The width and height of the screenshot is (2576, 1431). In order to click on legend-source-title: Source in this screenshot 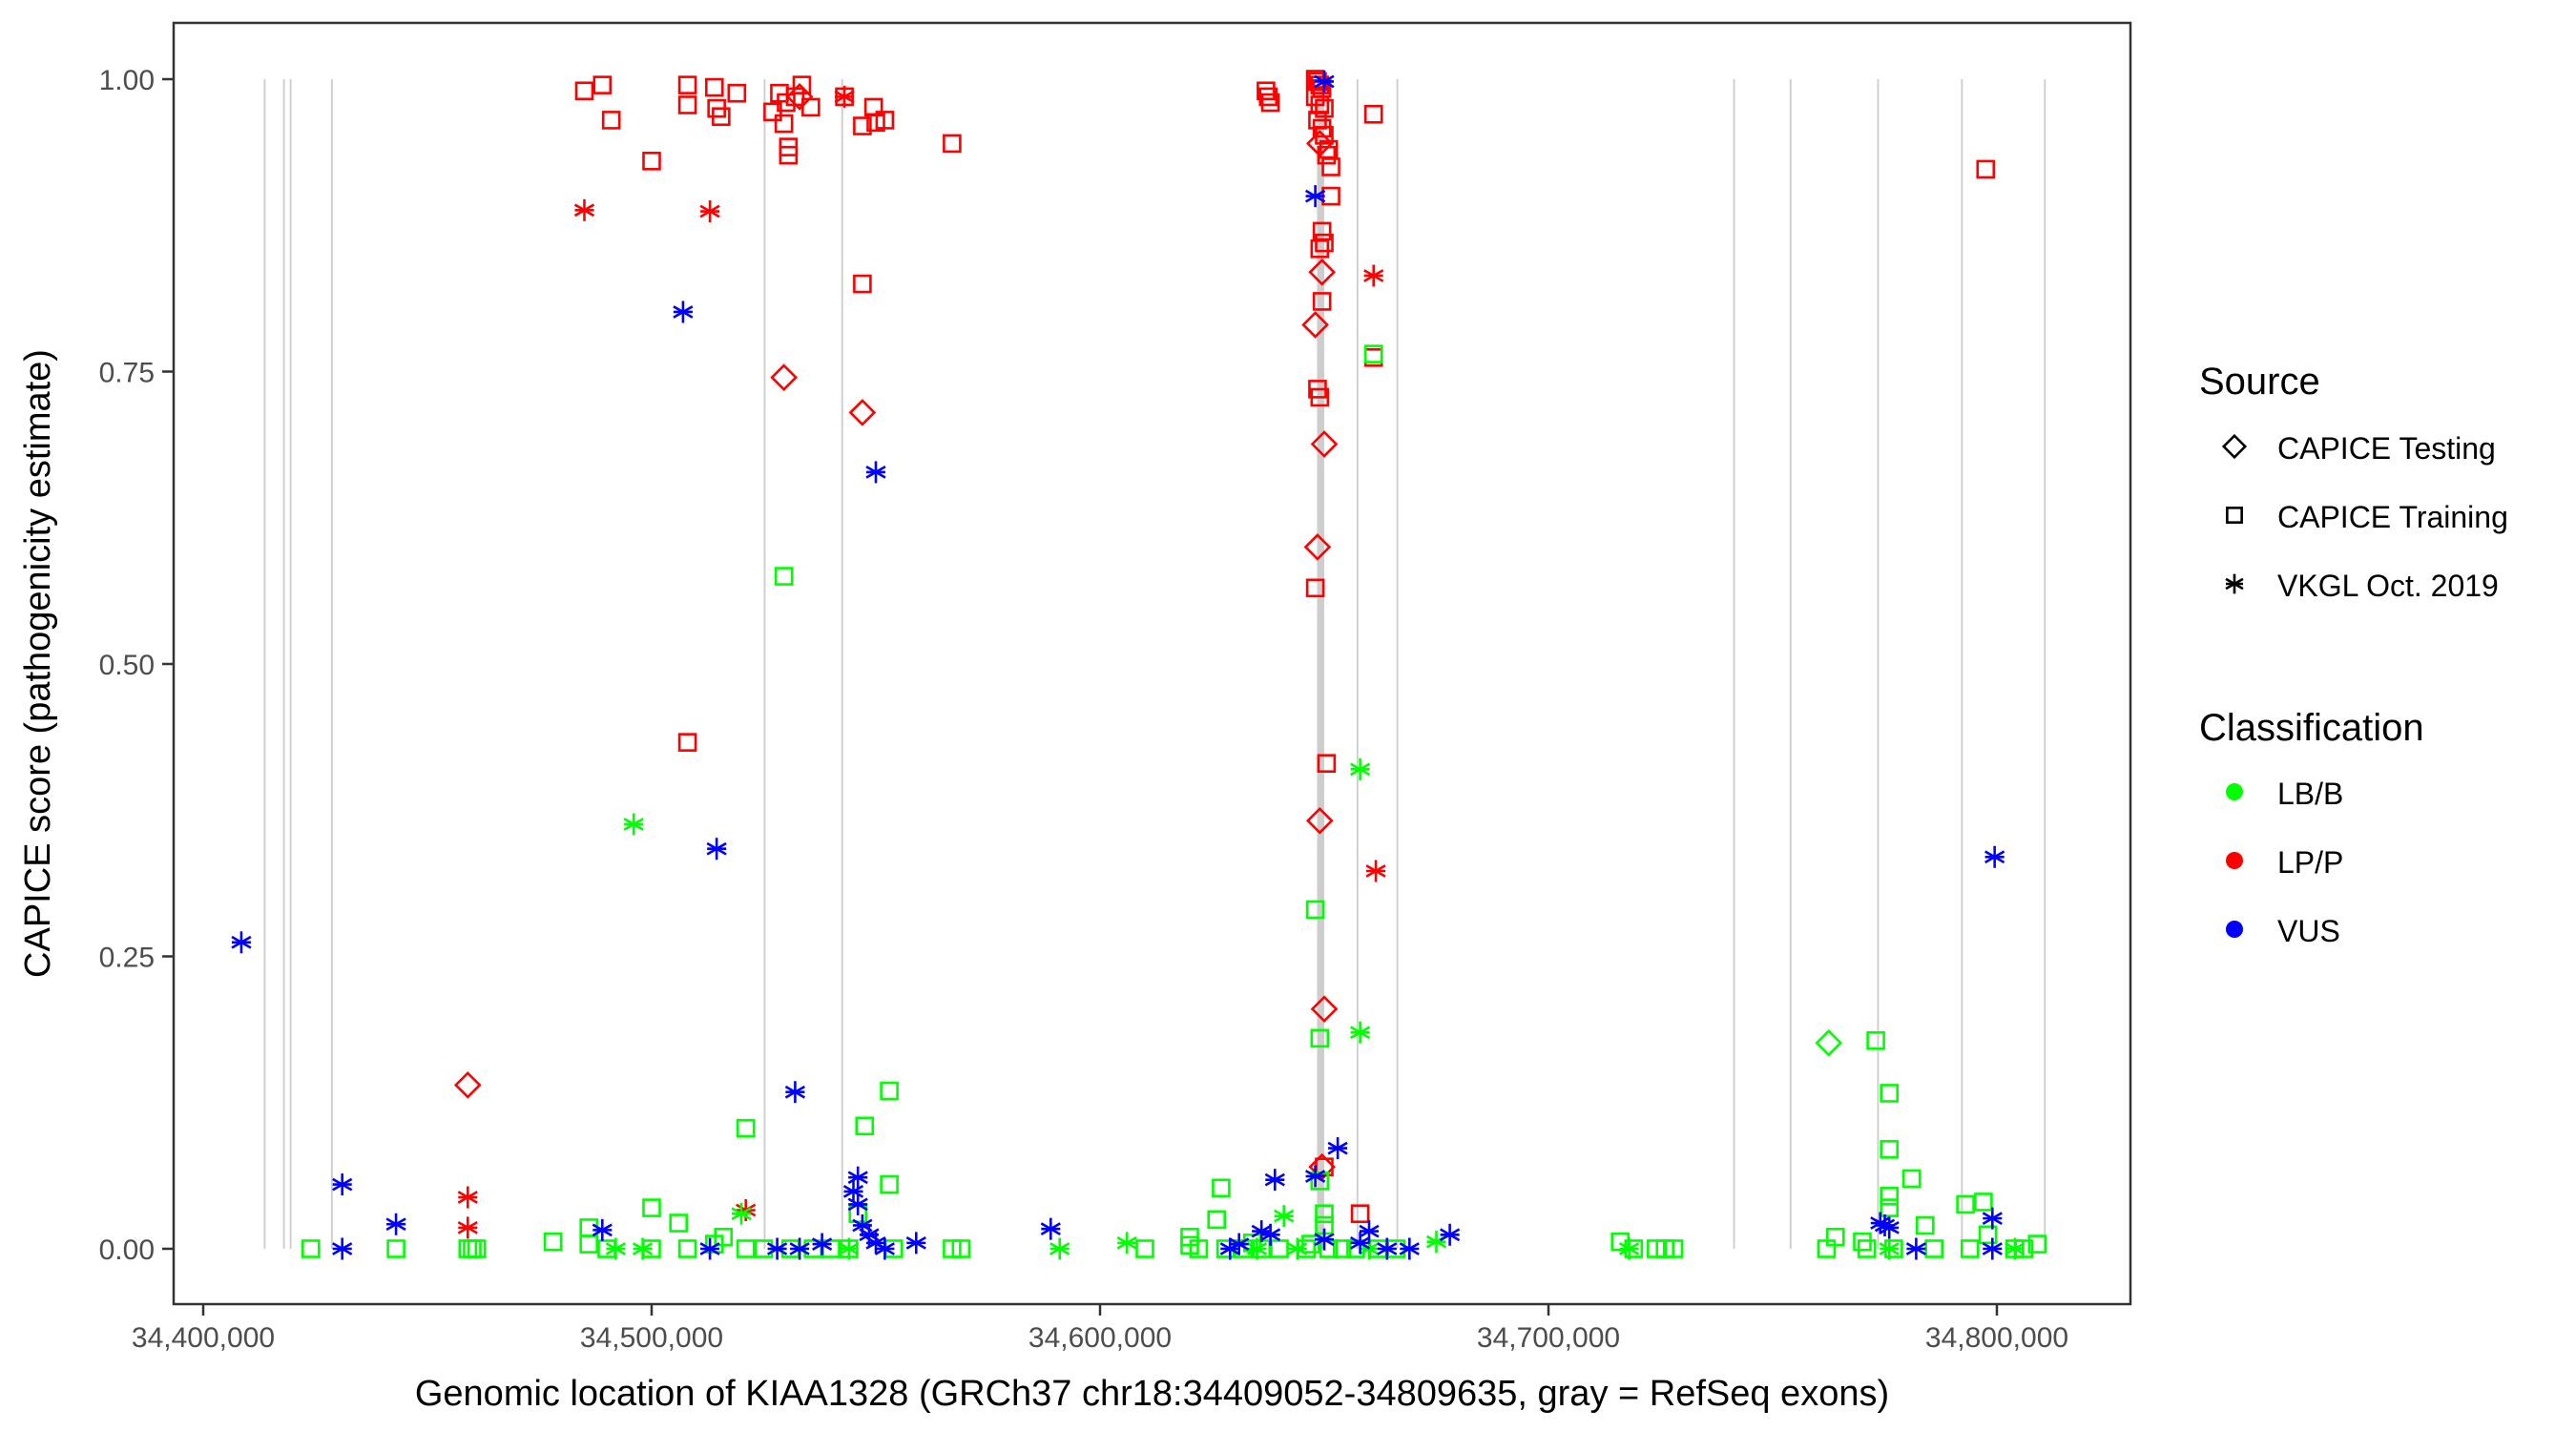, I will do `click(2259, 382)`.